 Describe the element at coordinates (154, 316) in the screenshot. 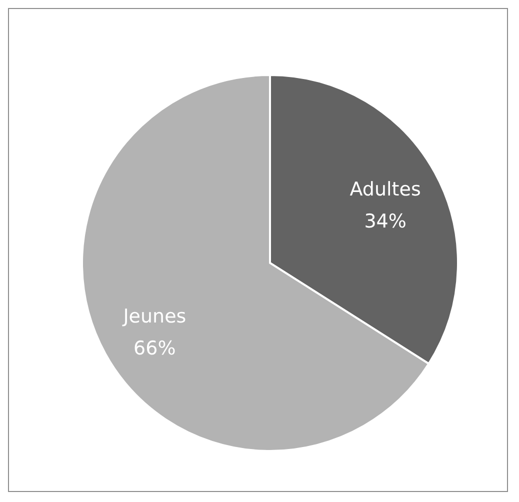

I see `slice-label: Jeunes` at that location.